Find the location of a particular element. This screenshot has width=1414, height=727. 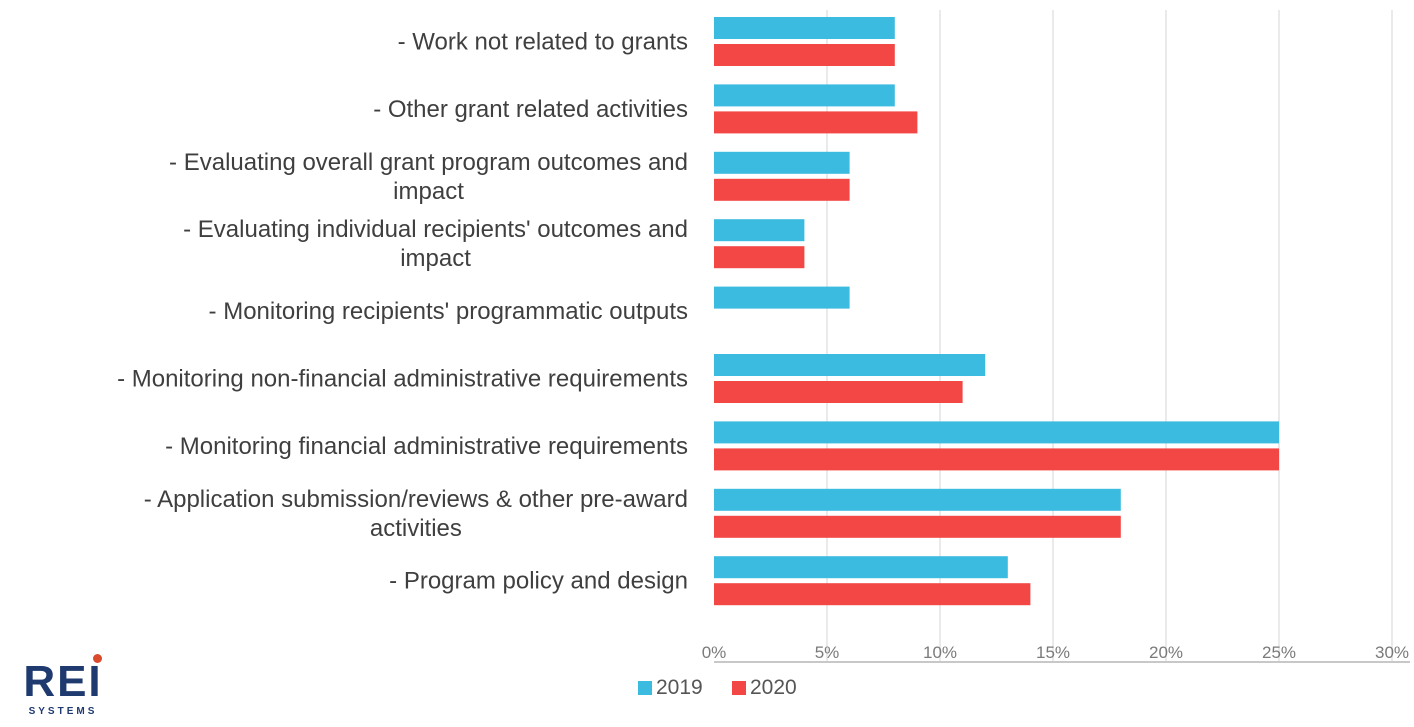

legend-swatch-2019 is located at coordinates (645, 688).